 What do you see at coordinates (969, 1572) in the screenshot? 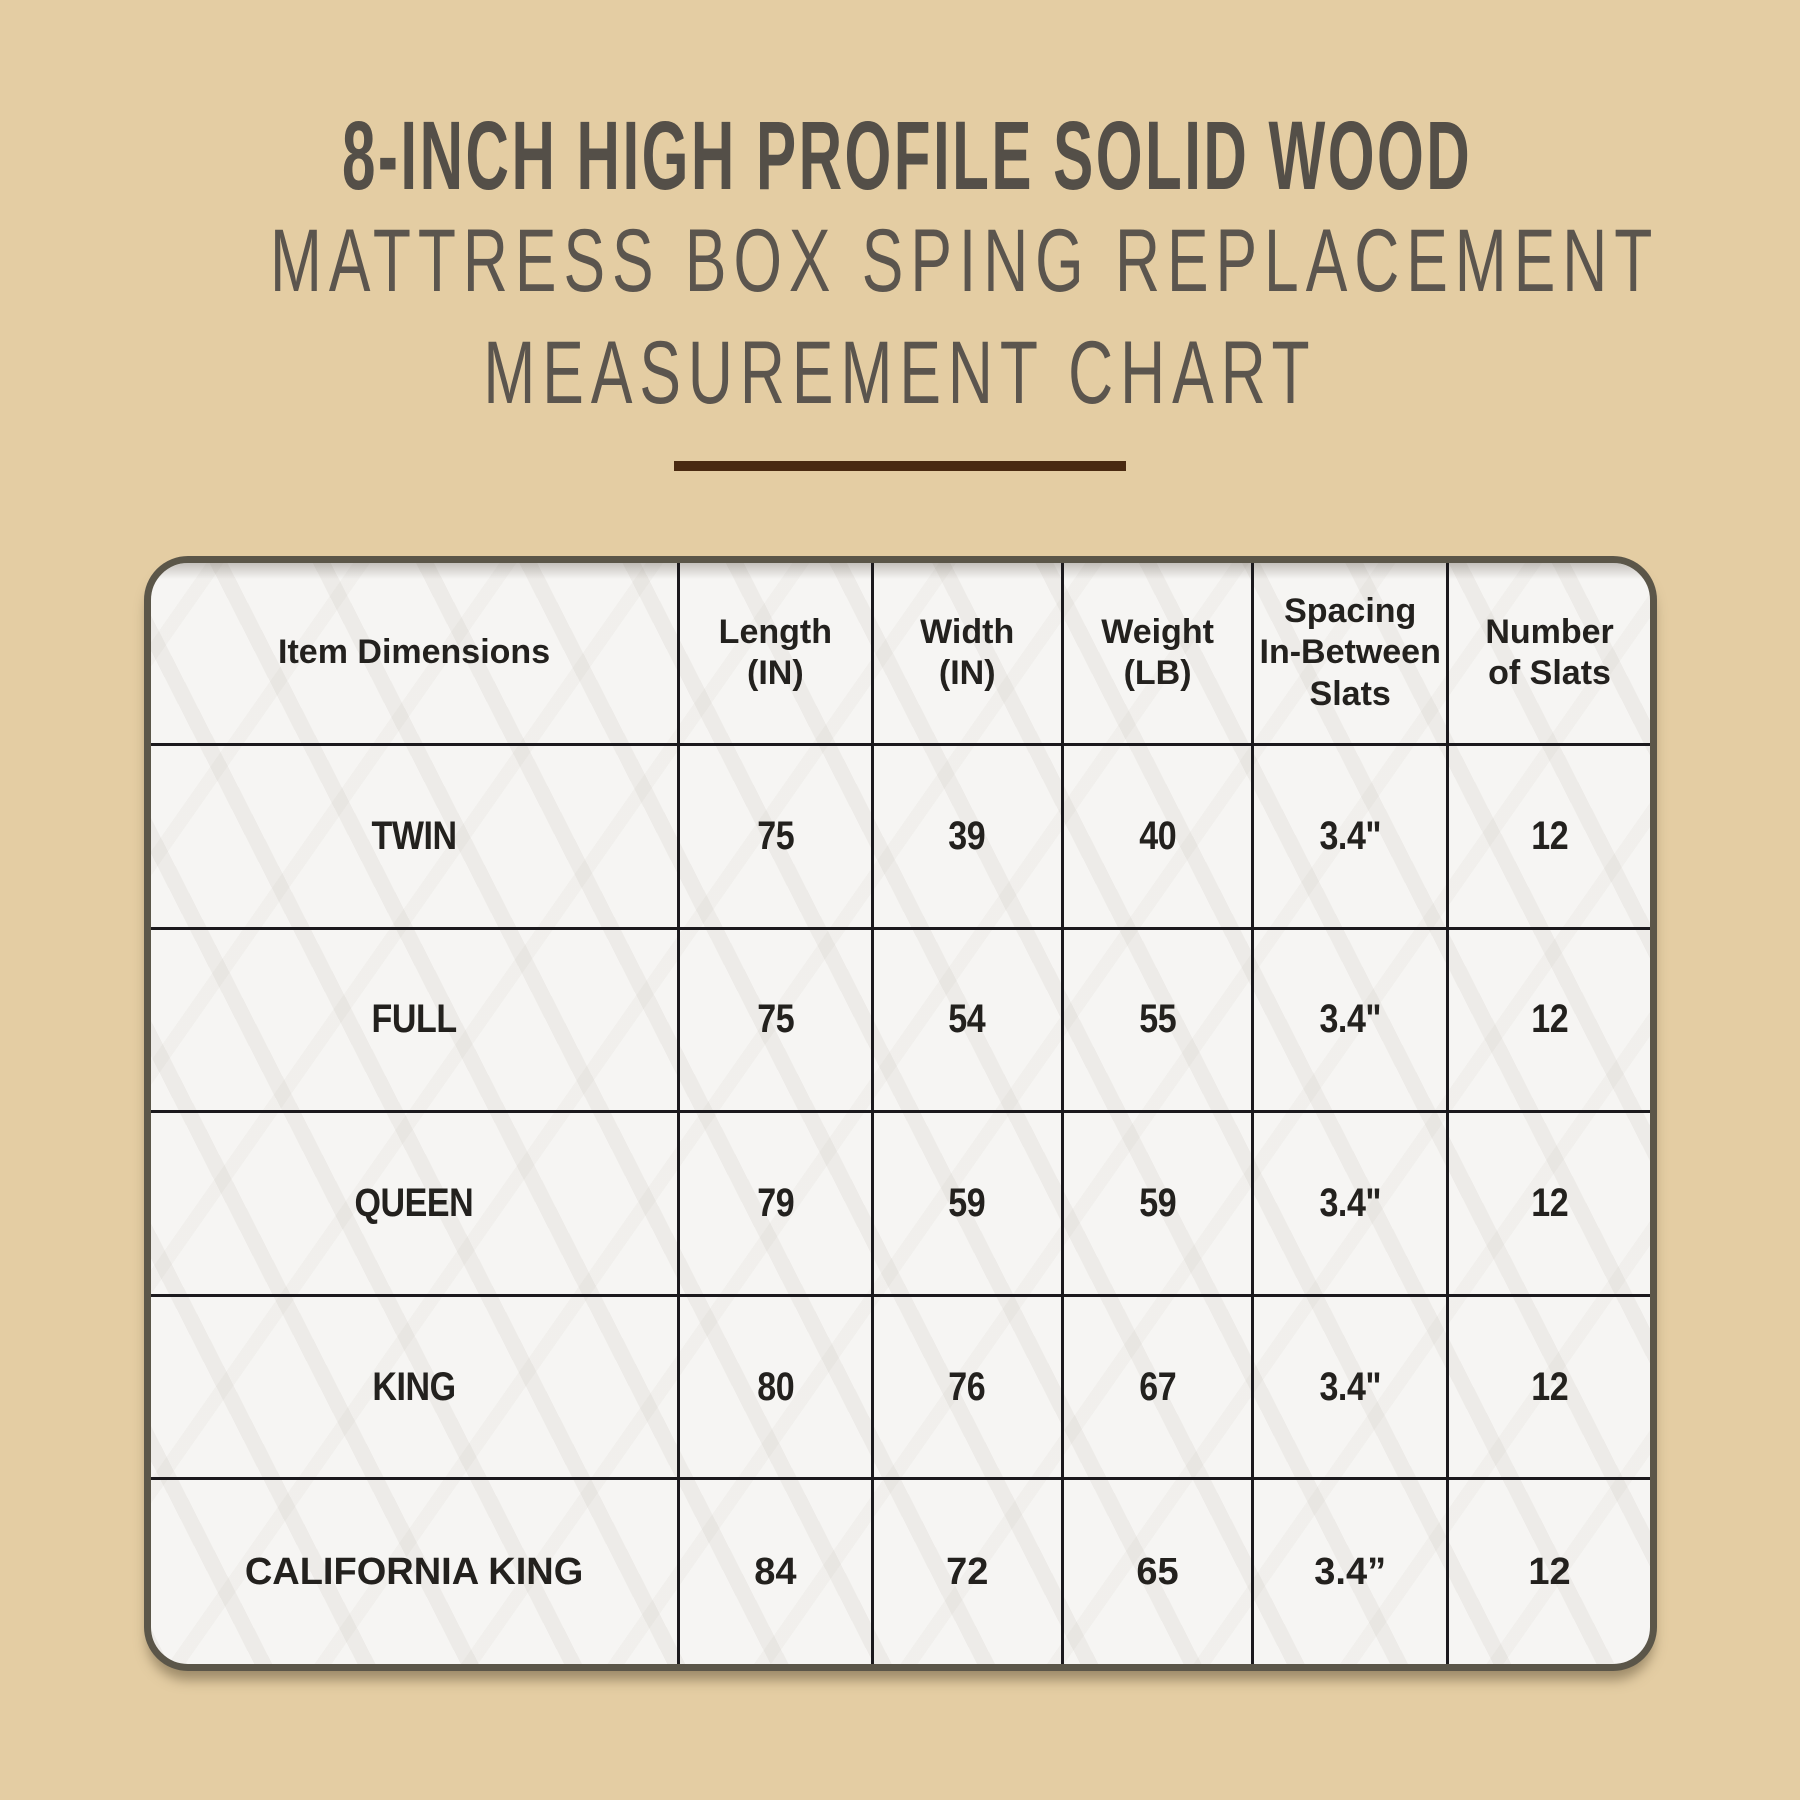
I see `value-cell: 72` at bounding box center [969, 1572].